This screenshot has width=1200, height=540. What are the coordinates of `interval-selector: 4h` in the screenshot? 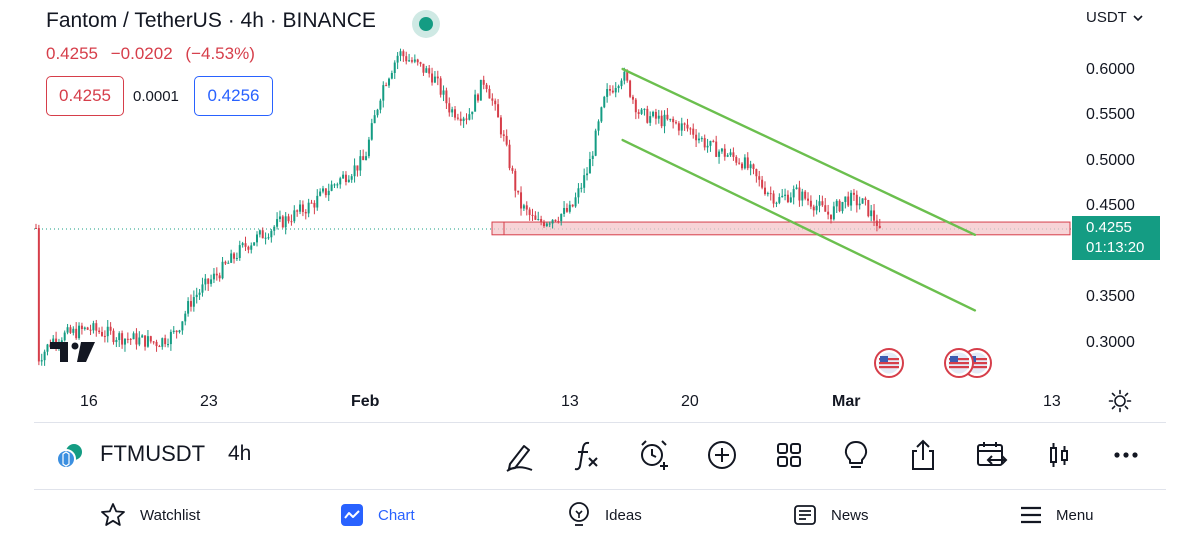 It's located at (240, 453).